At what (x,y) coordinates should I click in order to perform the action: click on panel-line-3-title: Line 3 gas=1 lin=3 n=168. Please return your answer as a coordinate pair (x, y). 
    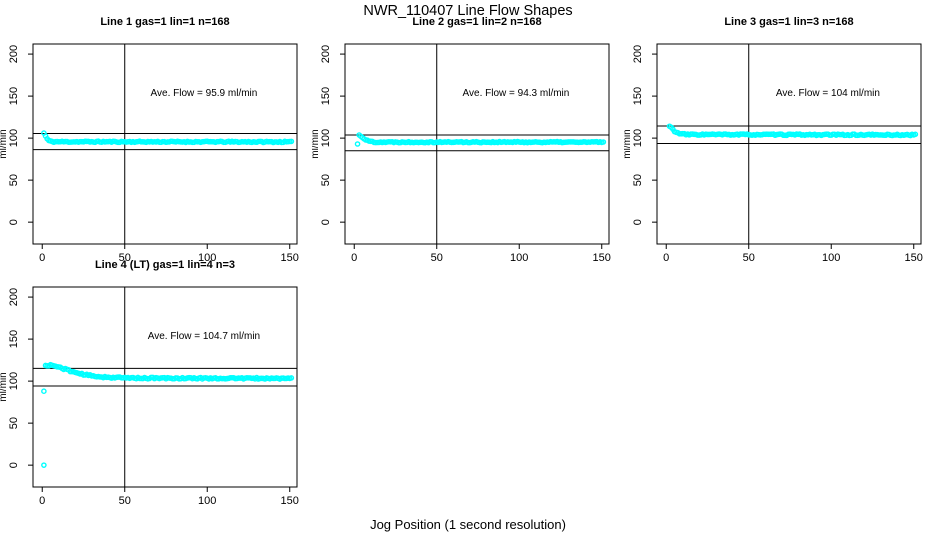
    Looking at the image, I should click on (789, 22).